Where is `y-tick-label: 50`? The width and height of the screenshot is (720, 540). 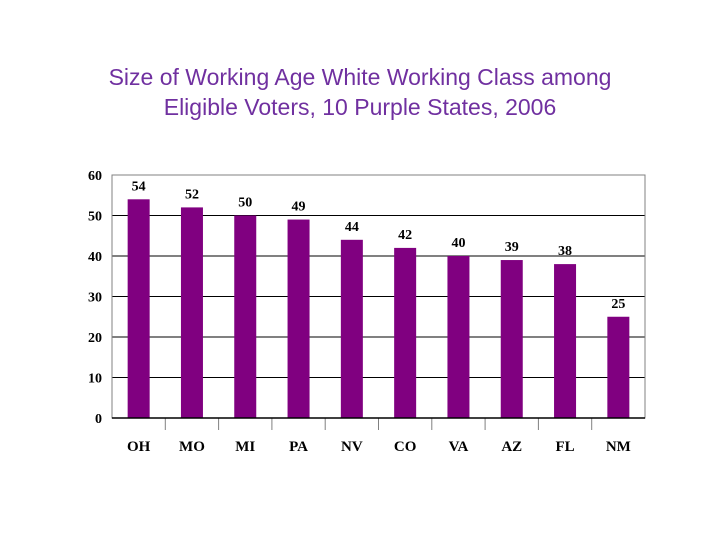
y-tick-label: 50 is located at coordinates (95, 217).